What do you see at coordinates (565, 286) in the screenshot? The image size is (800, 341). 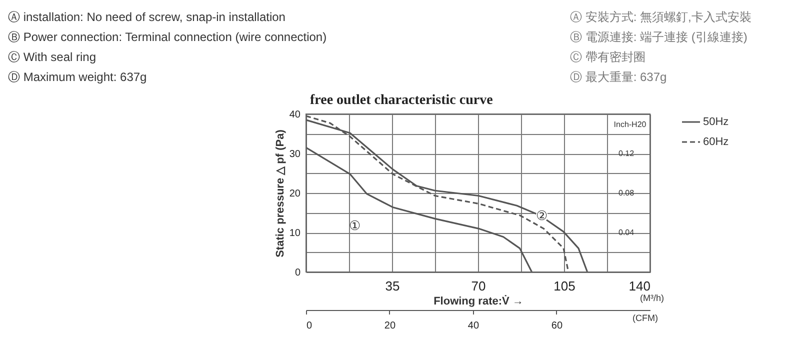 I see `x-tick-label: 105` at bounding box center [565, 286].